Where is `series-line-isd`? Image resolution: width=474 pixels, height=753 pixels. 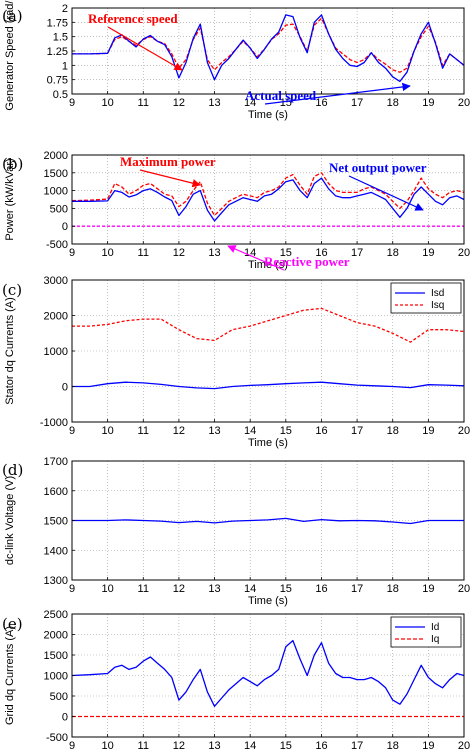 series-line-isd is located at coordinates (268, 385).